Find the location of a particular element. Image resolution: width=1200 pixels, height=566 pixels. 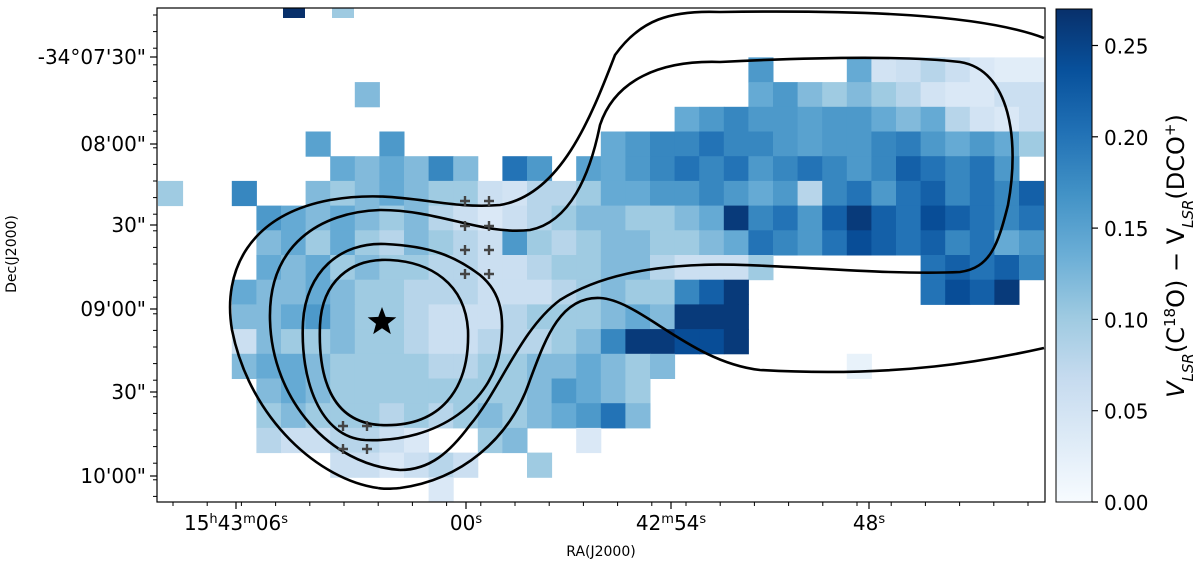

y-tick-label: 10'00" is located at coordinates (113, 476).